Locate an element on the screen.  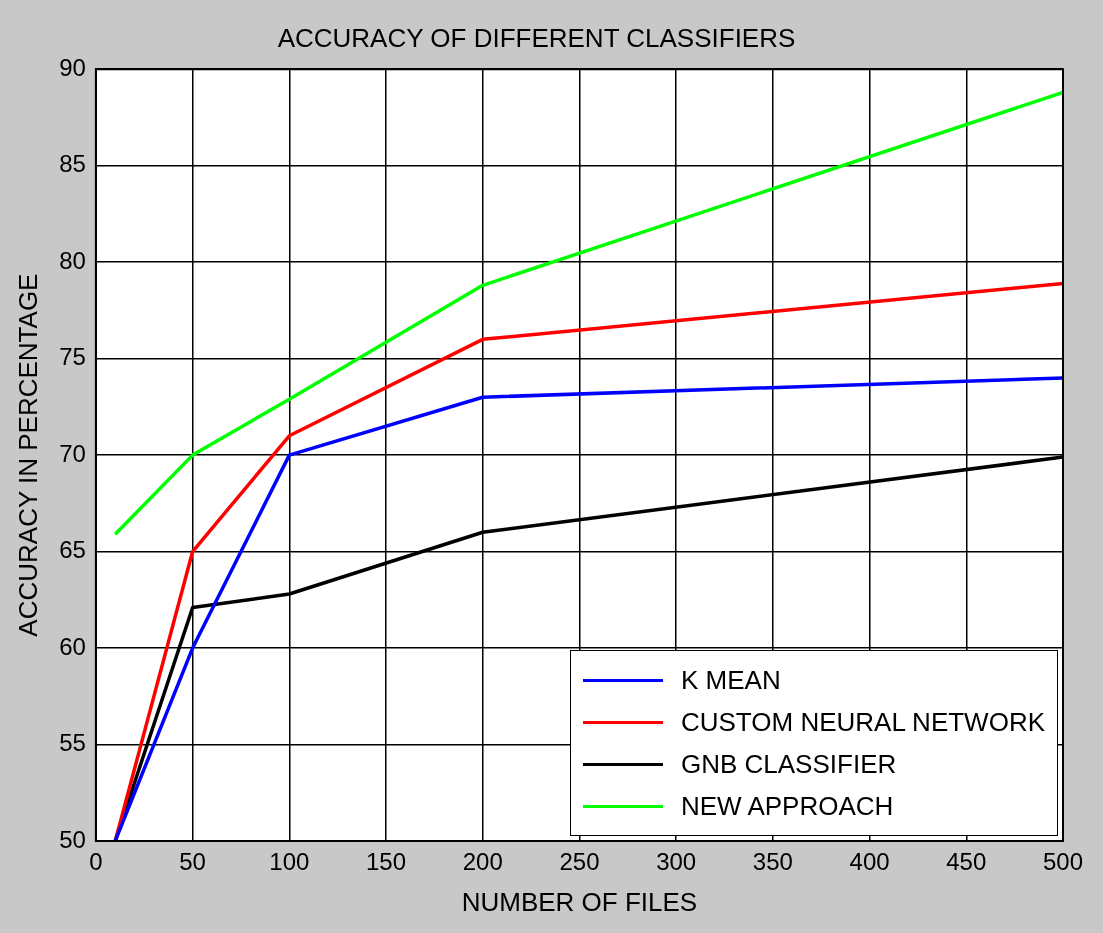
x-tick-label: 350 is located at coordinates (772, 862).